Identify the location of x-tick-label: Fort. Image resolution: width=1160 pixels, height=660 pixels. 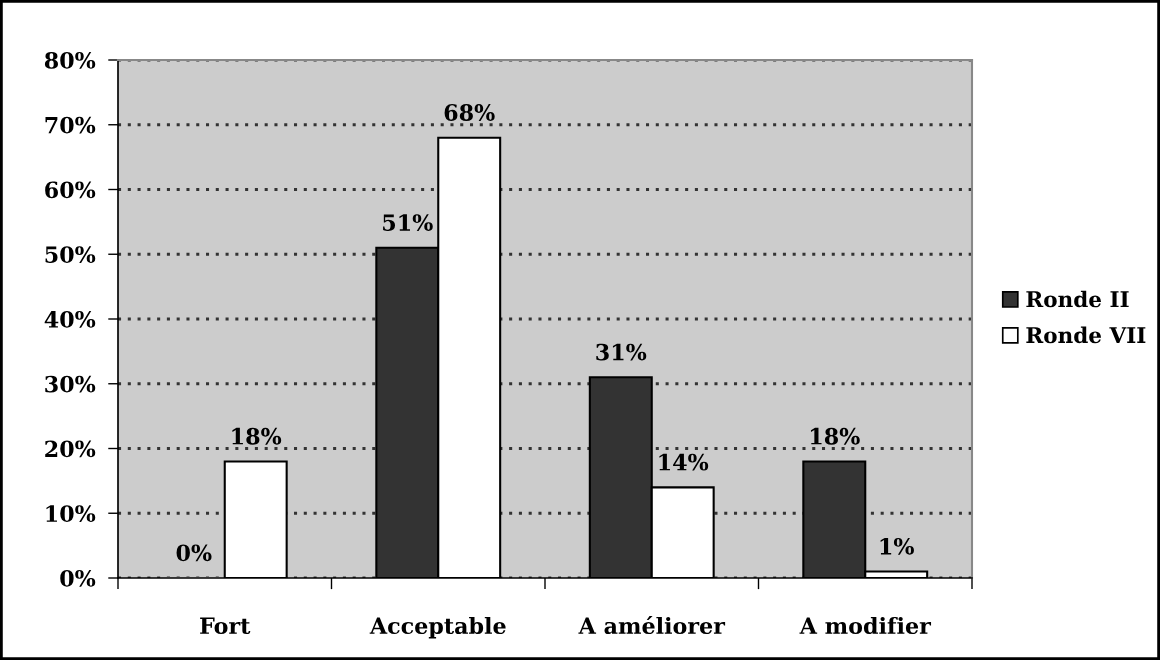
(225, 626).